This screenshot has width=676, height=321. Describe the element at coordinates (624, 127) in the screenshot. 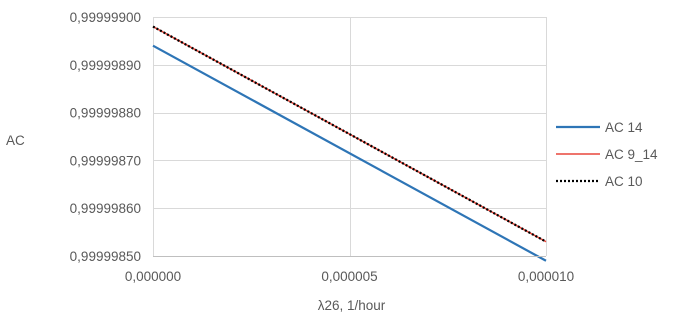

I see `legend-label: AC 14` at that location.